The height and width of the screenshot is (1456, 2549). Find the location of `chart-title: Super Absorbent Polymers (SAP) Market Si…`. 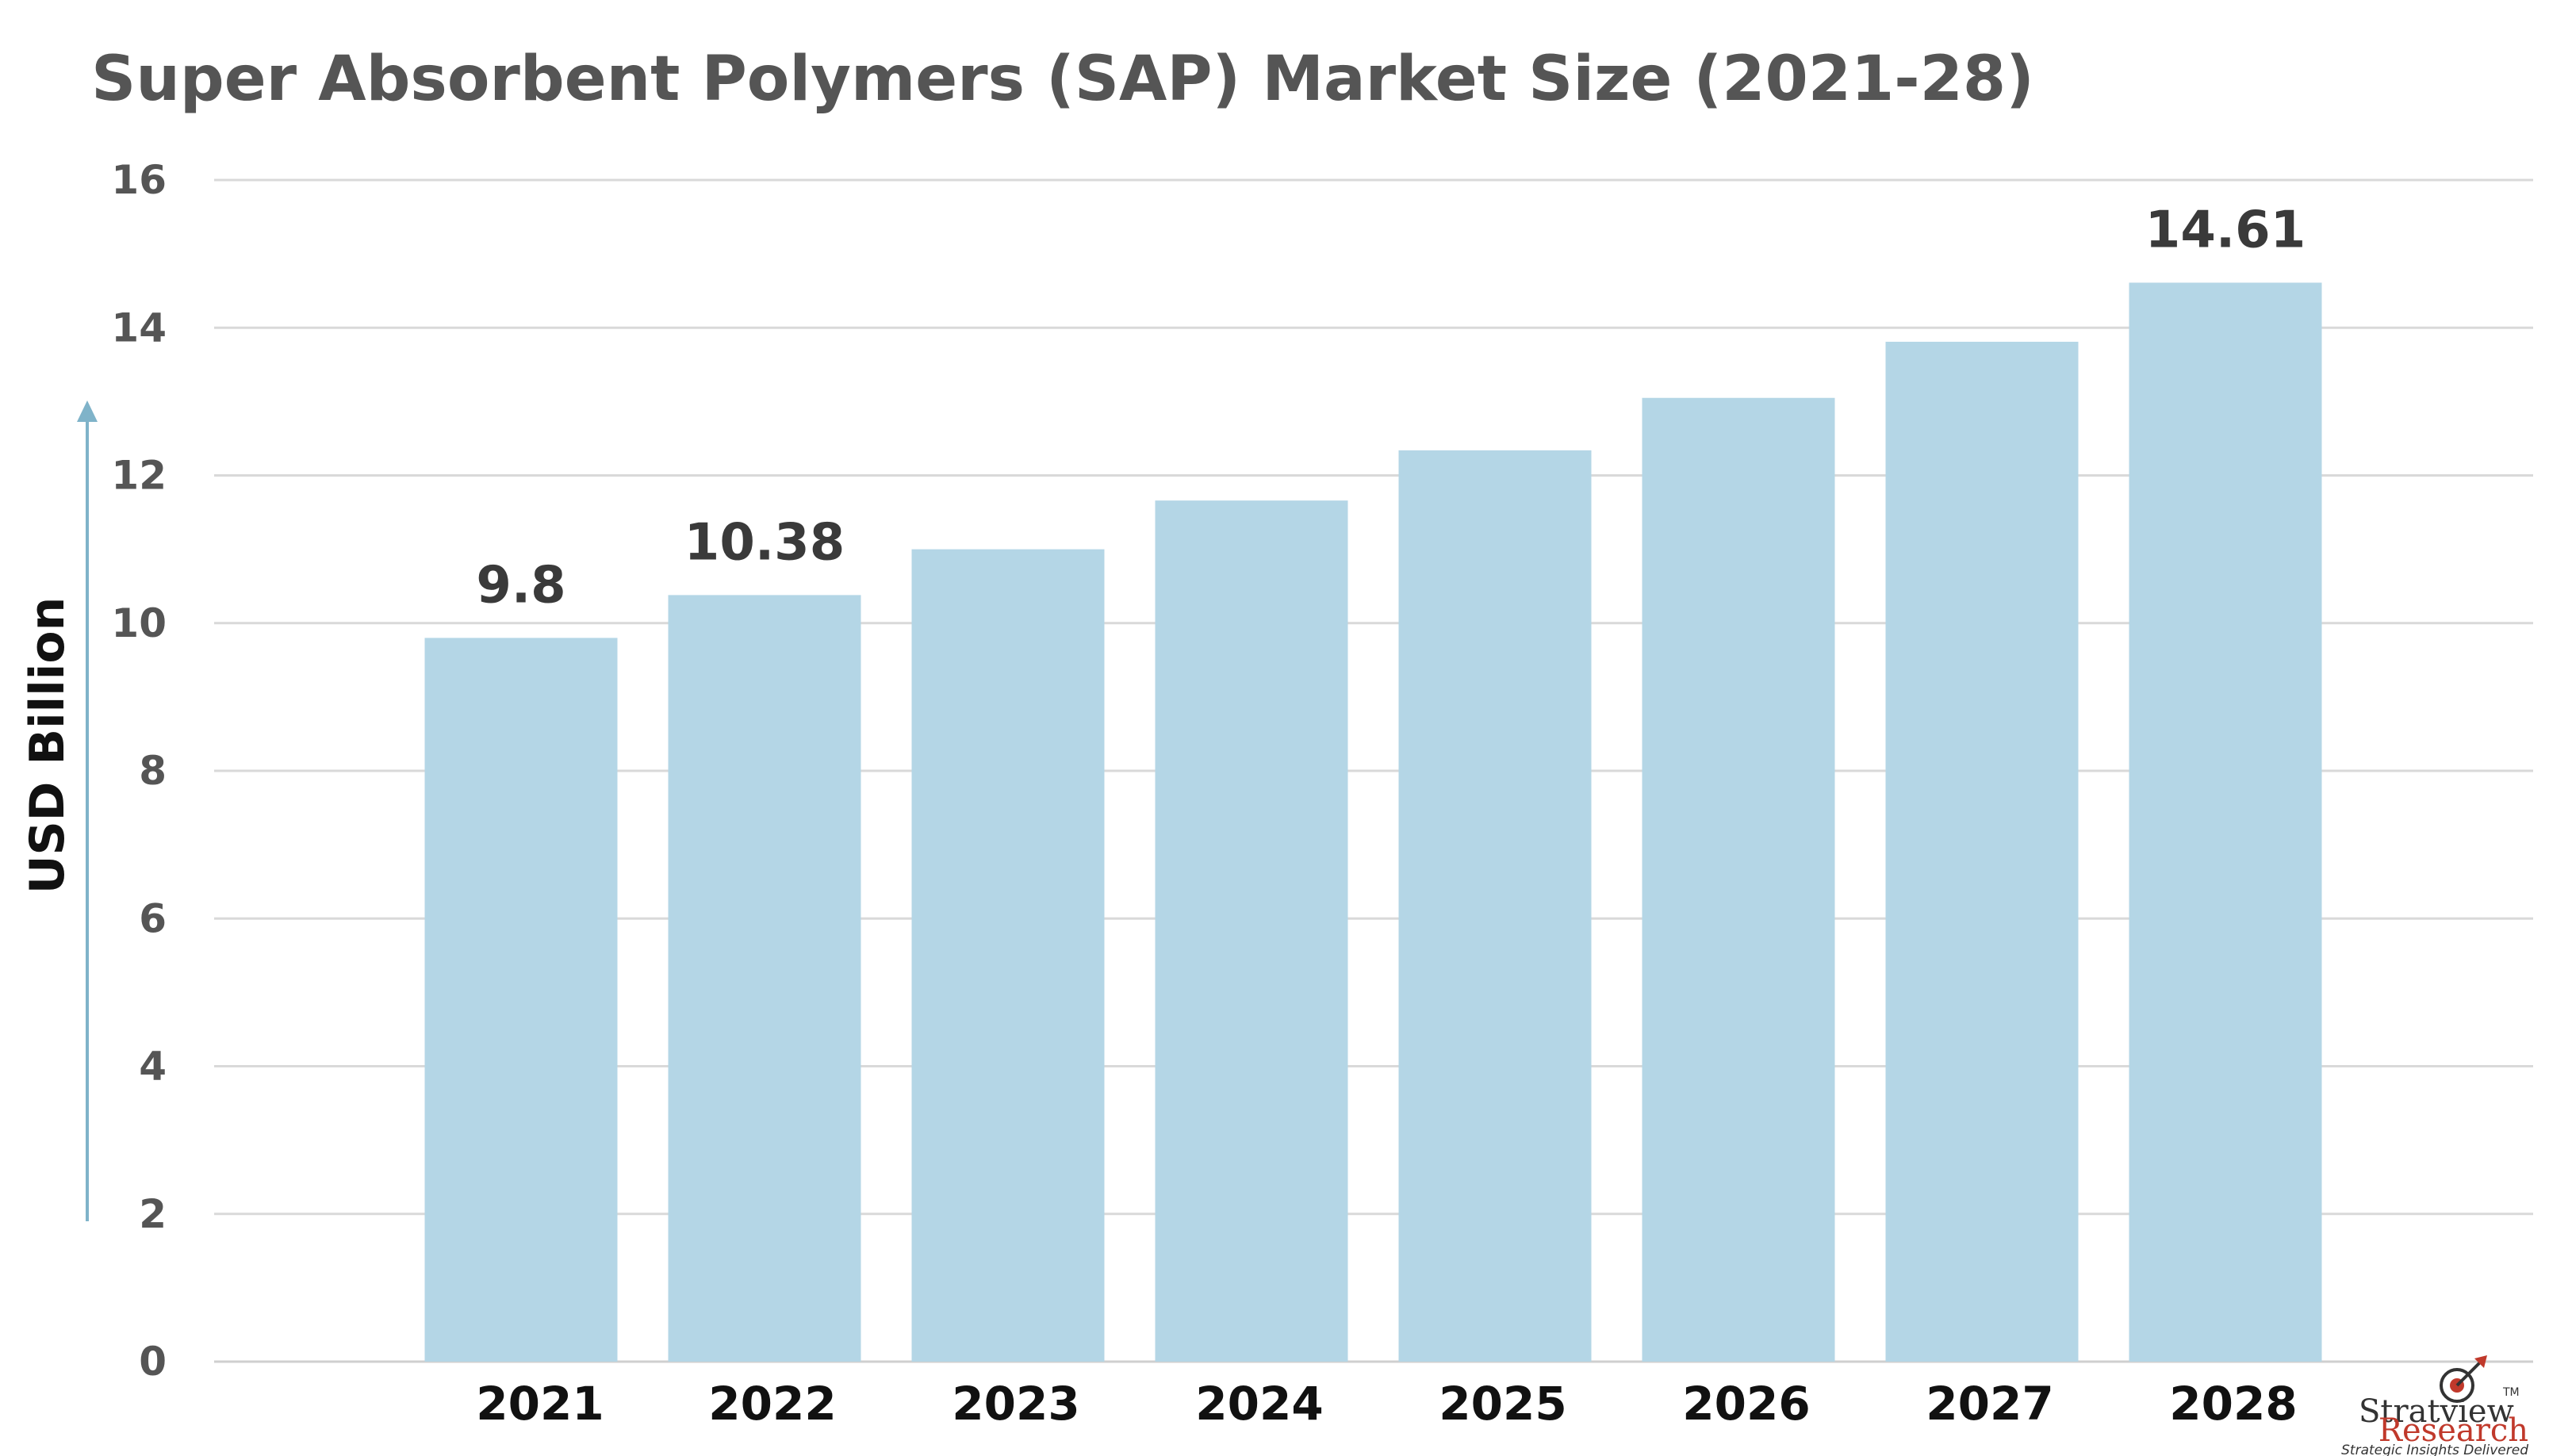

chart-title: Super Absorbent Polymers (SAP) Market Si… is located at coordinates (1062, 79).